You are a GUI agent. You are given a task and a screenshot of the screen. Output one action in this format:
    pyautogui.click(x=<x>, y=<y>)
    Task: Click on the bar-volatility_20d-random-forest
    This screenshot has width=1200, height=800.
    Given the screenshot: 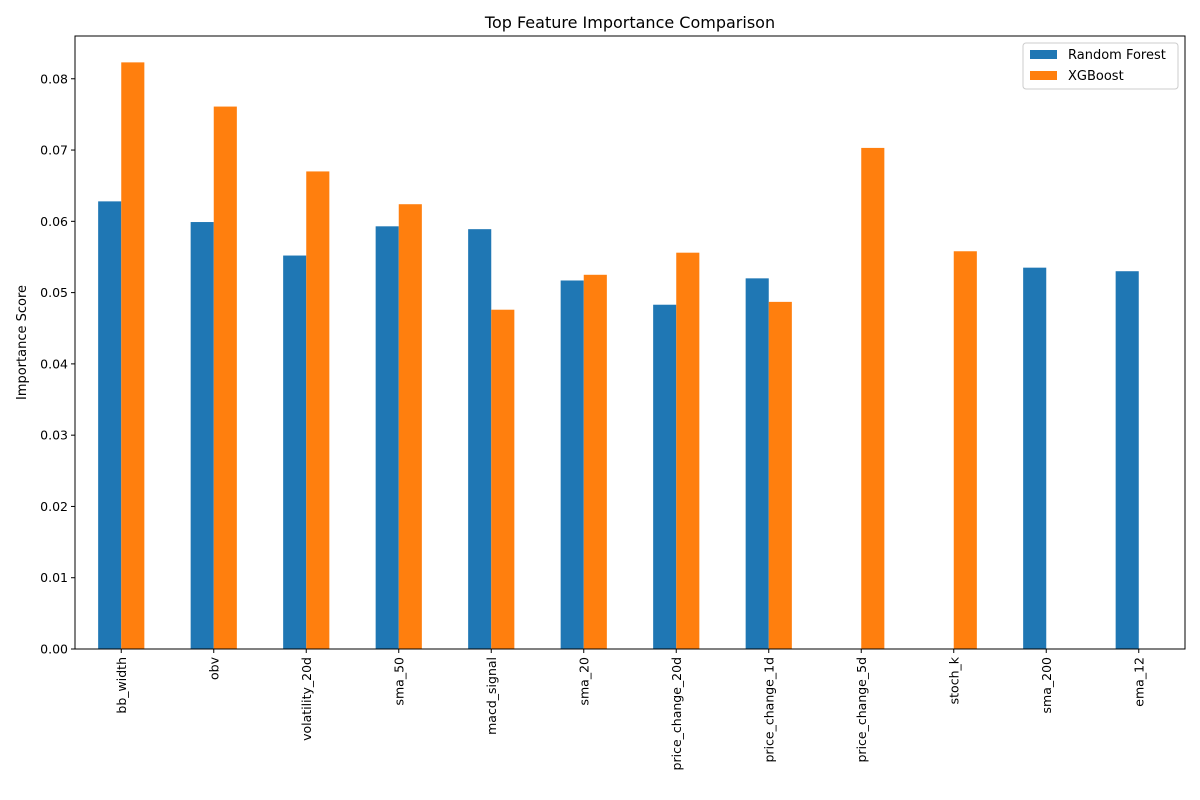 What is the action you would take?
    pyautogui.click(x=295, y=452)
    